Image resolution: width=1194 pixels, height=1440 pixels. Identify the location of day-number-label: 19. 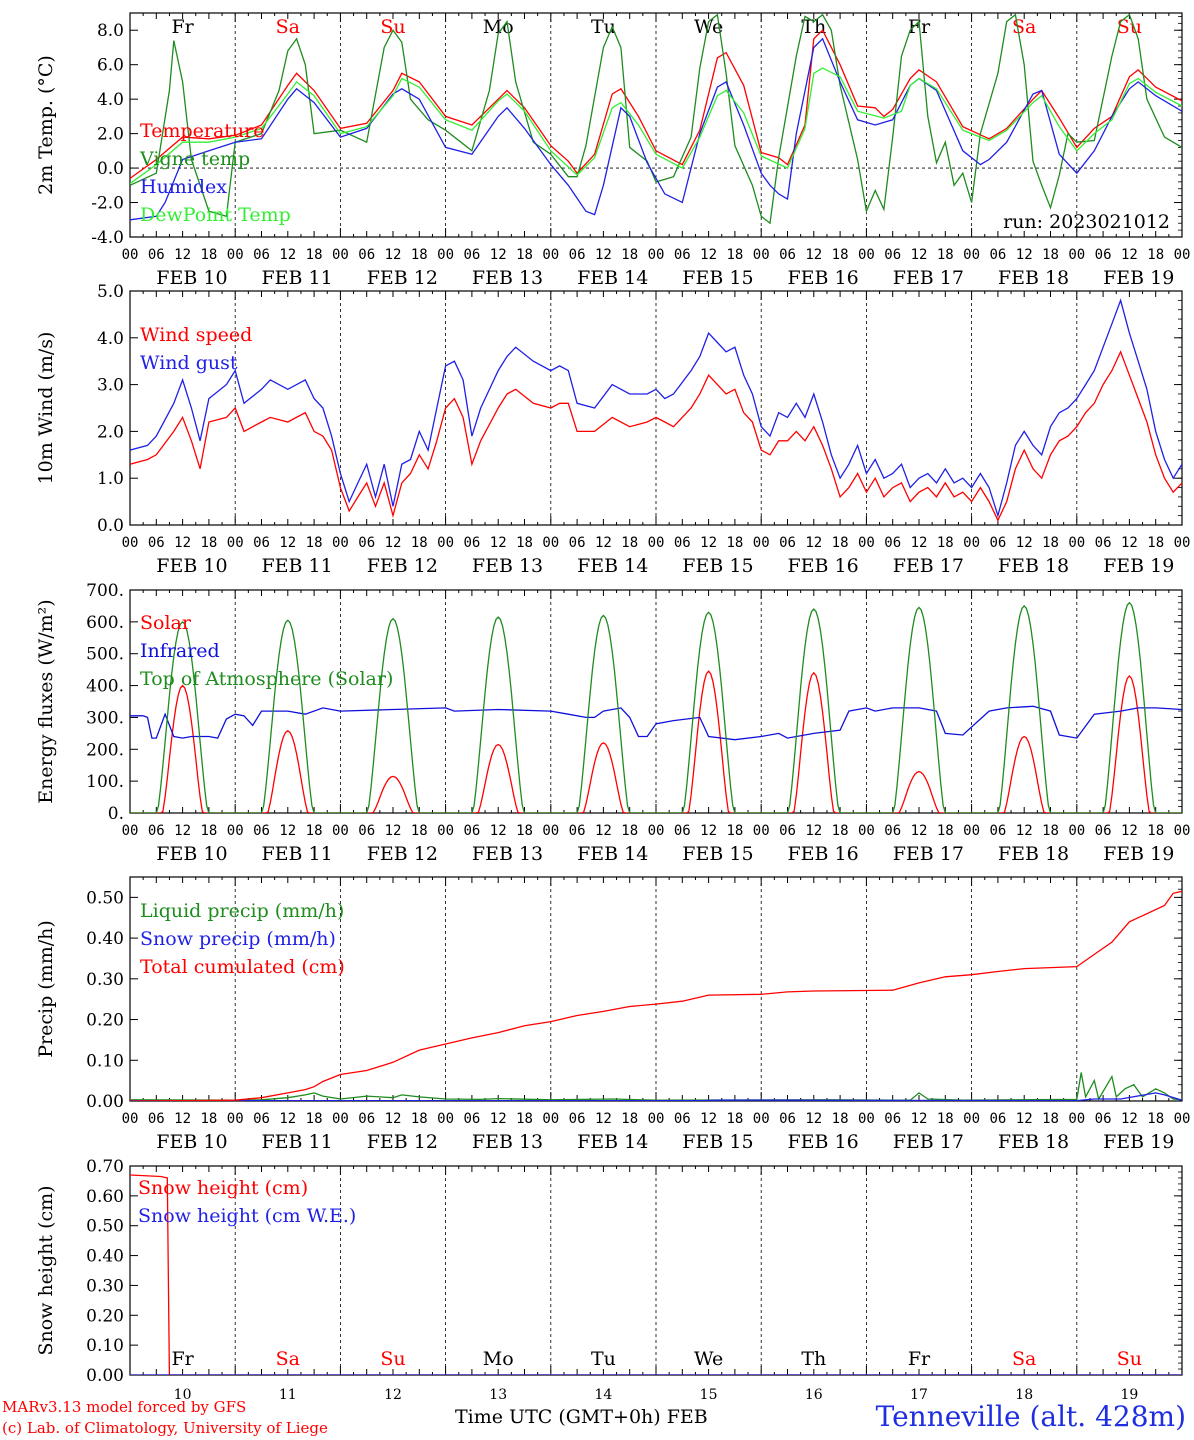
(1129, 1395).